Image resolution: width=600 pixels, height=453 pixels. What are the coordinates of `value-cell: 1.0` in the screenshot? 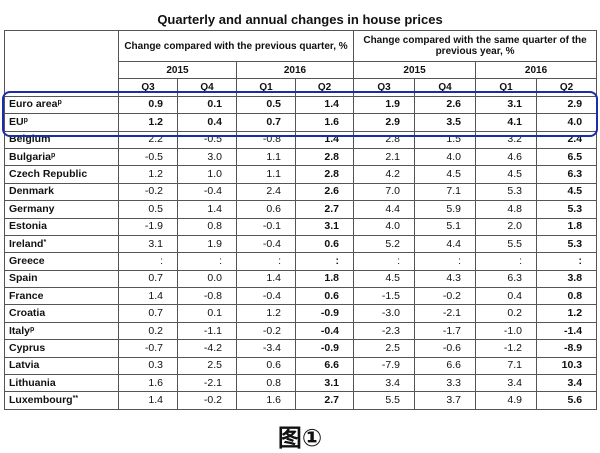 It's located at (207, 174).